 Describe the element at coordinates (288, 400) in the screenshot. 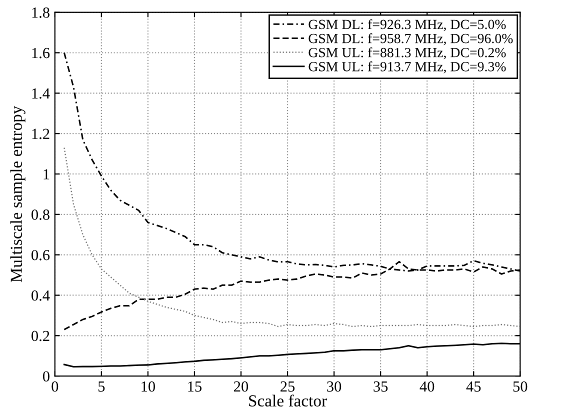

I see `x-axis-title: Scale factor` at that location.